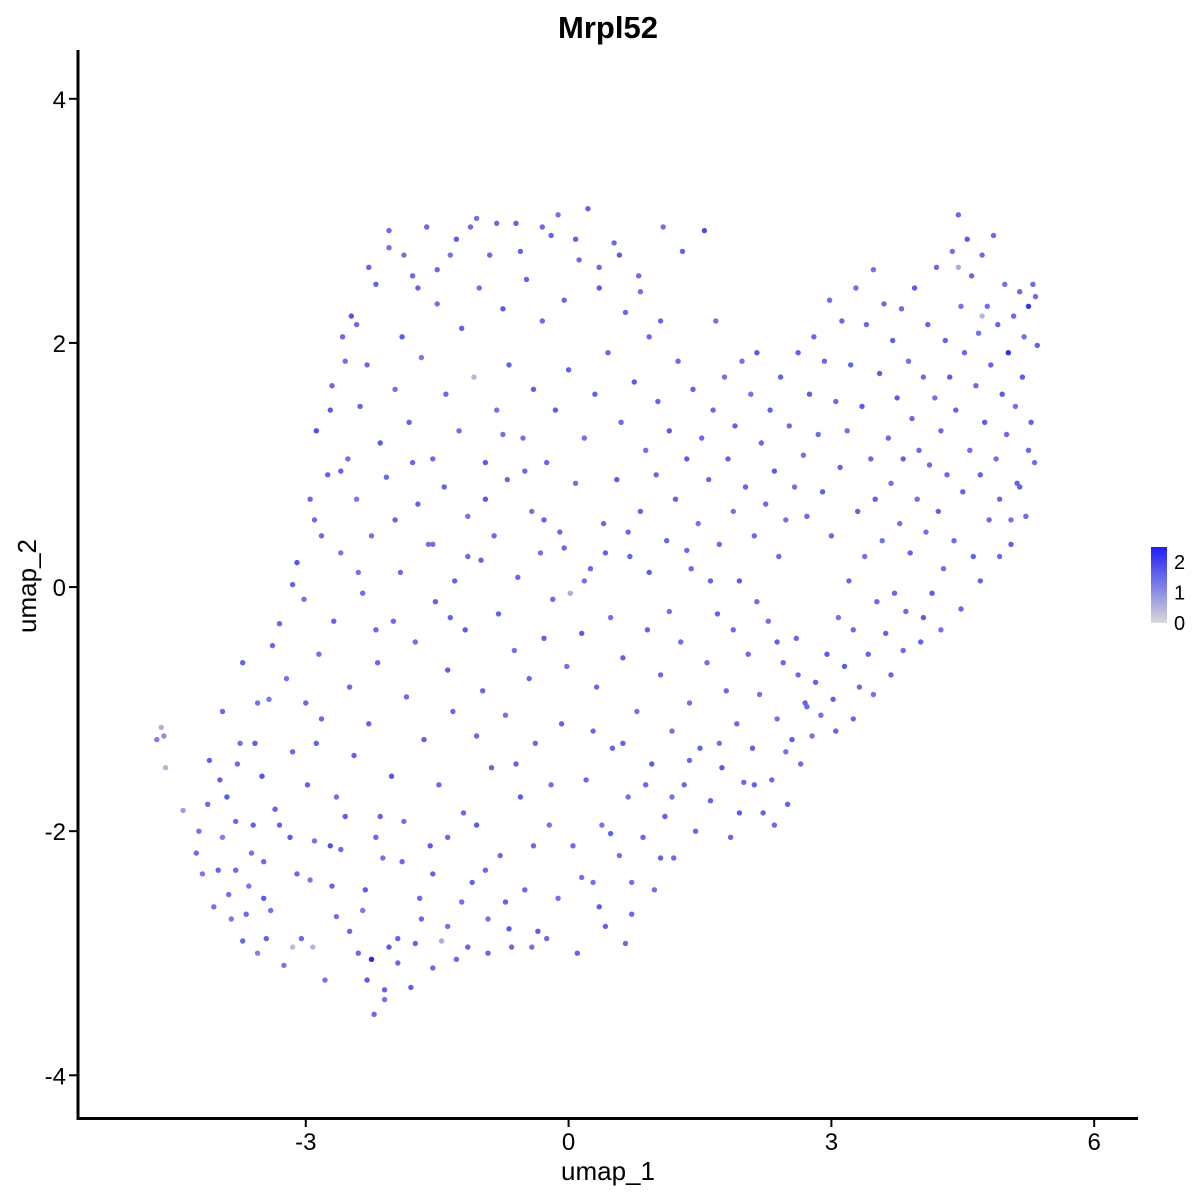  I want to click on x-axis-title: umap_1, so click(608, 1171).